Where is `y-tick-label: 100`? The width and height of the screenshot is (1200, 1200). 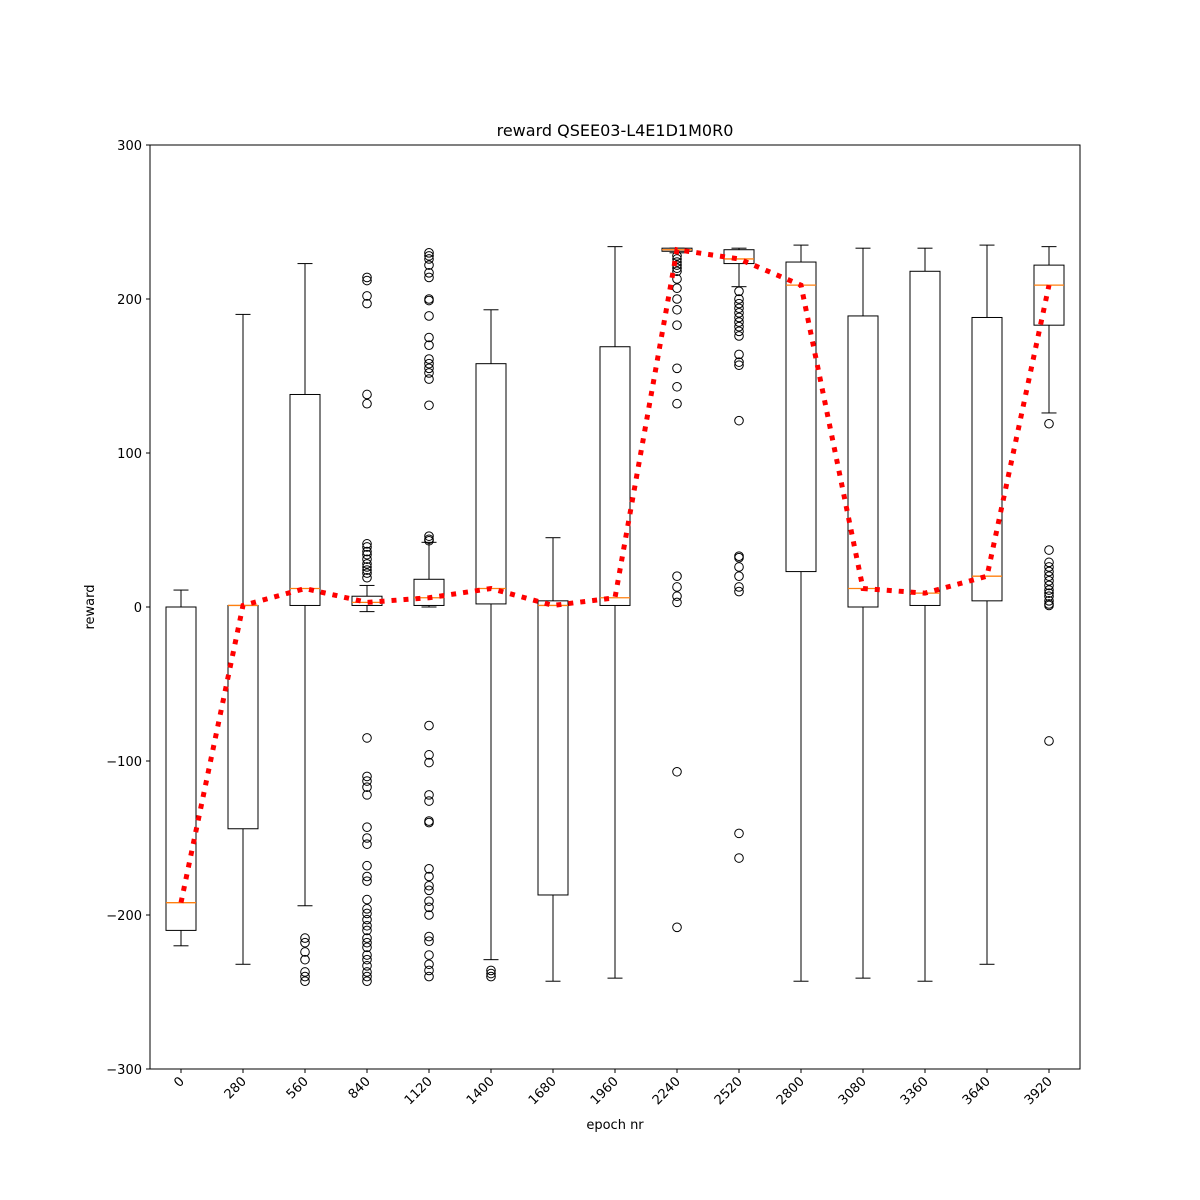
y-tick-label: 100 is located at coordinates (129, 454).